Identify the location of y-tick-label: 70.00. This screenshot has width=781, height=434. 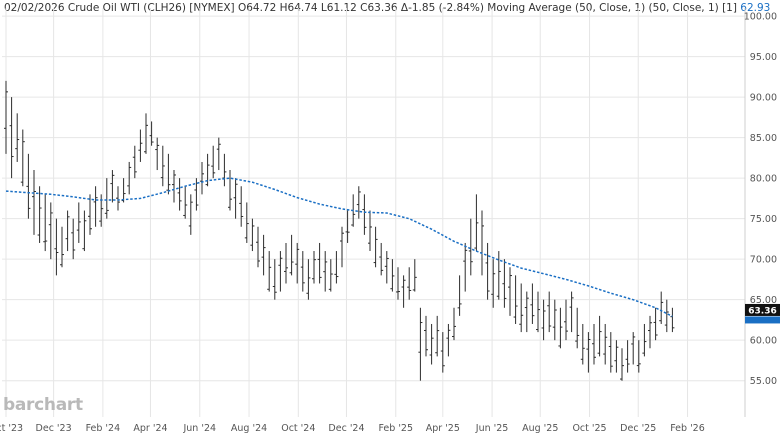
(763, 260).